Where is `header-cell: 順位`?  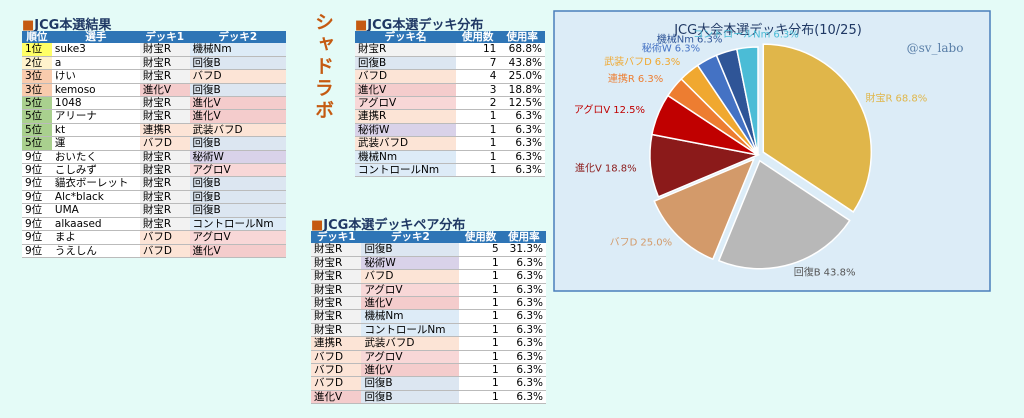
header-cell: 順位 is located at coordinates (37, 37).